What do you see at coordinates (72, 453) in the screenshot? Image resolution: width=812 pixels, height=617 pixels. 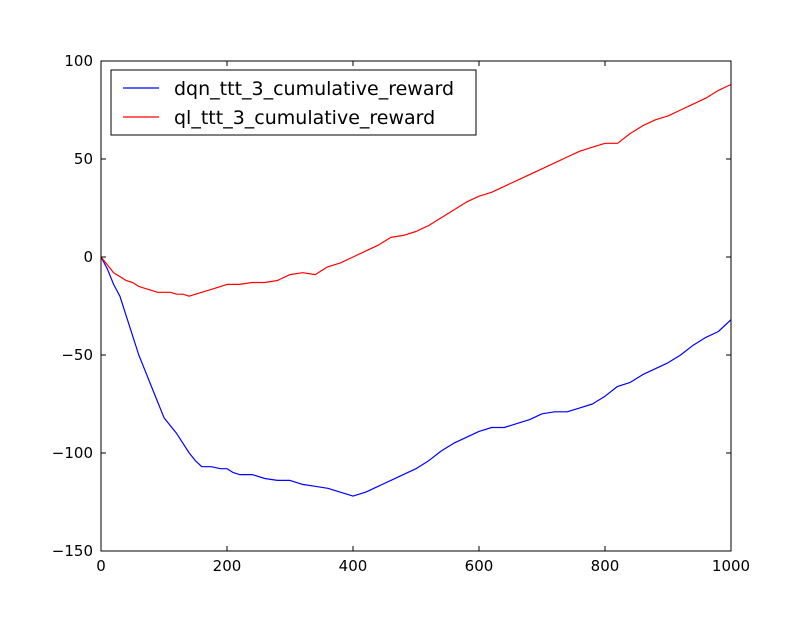 I see `y-tick-label: −100` at bounding box center [72, 453].